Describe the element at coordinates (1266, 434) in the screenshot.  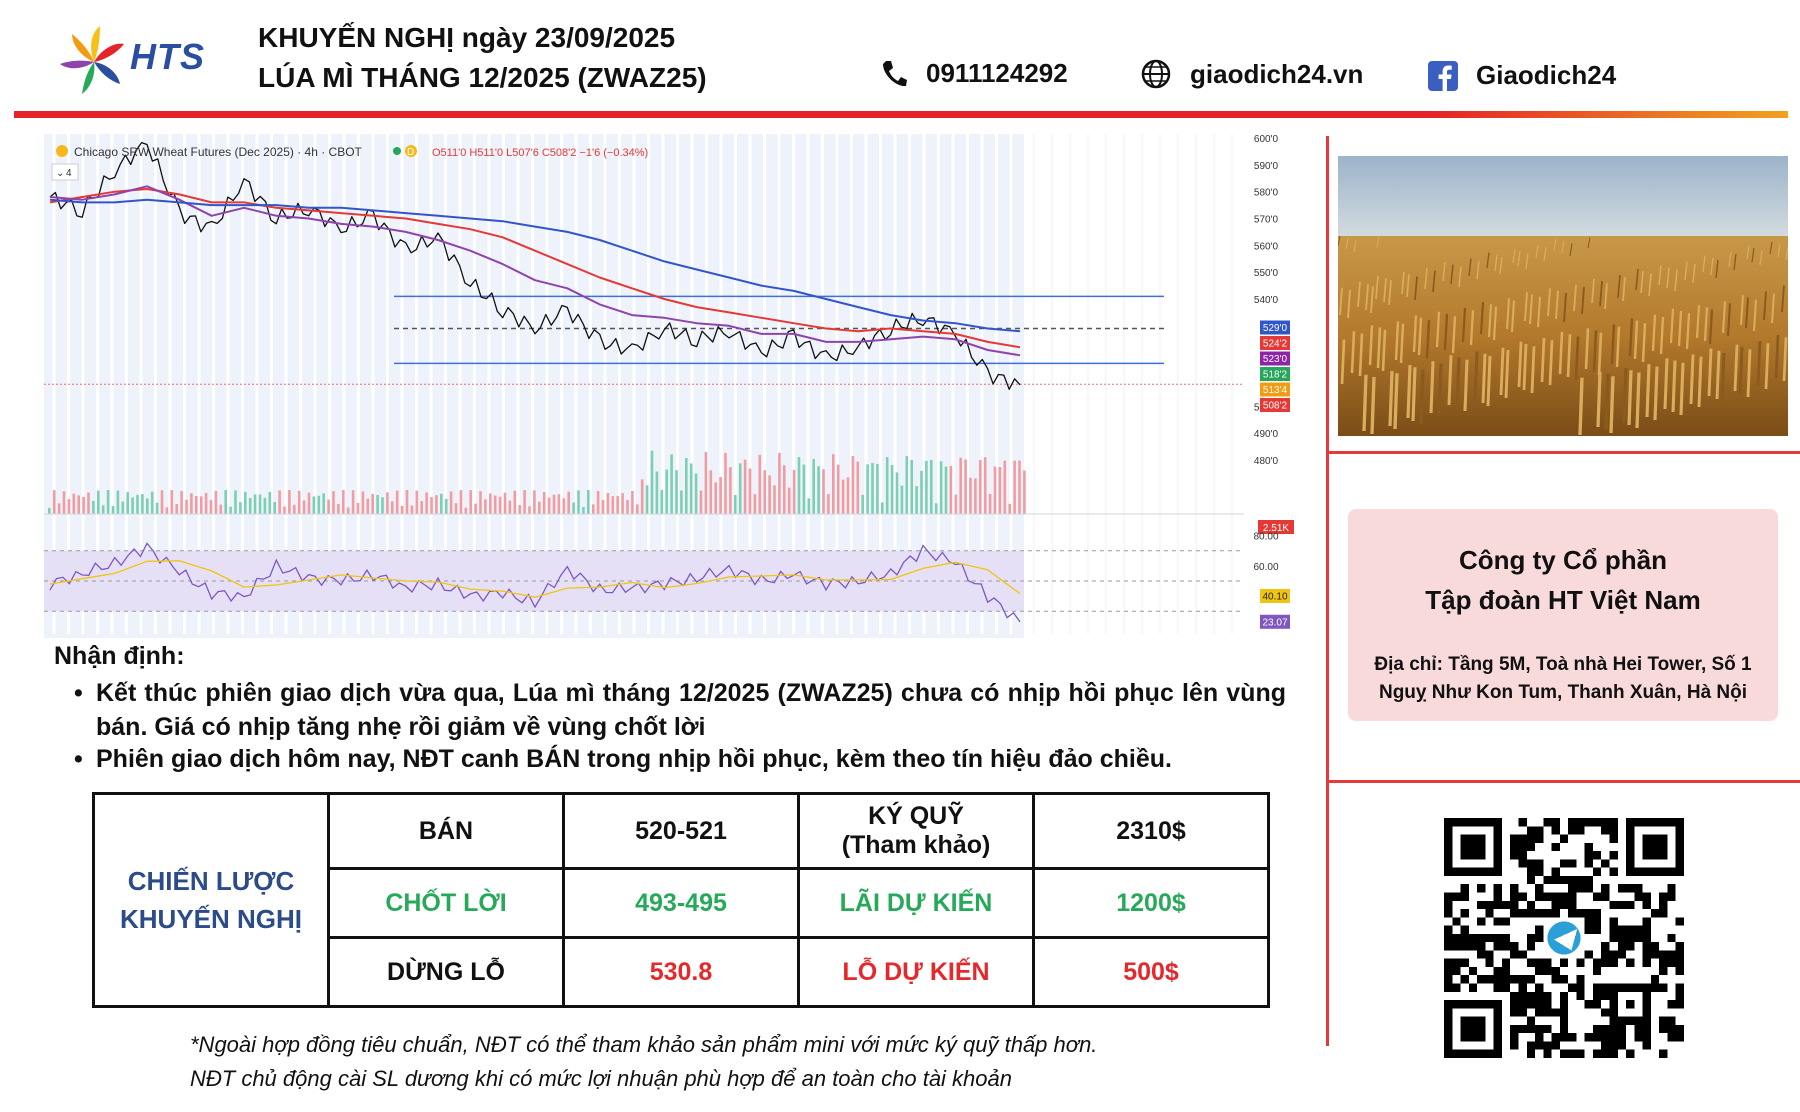
I see `price-tick-label: 490'0` at that location.